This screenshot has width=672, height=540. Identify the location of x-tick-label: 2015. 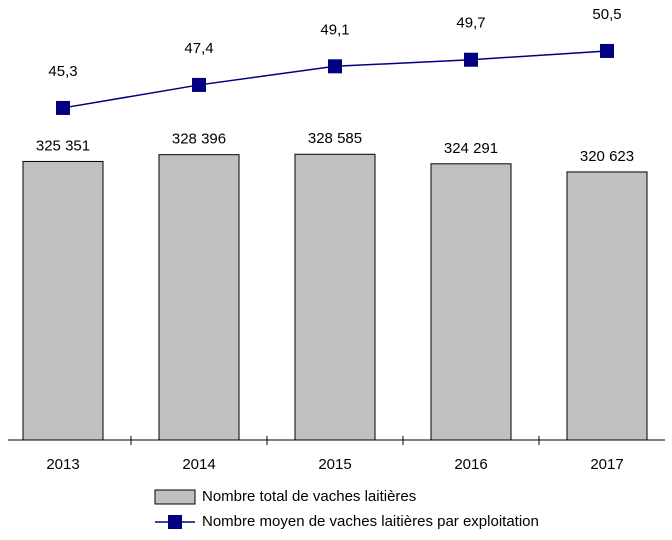
(334, 464).